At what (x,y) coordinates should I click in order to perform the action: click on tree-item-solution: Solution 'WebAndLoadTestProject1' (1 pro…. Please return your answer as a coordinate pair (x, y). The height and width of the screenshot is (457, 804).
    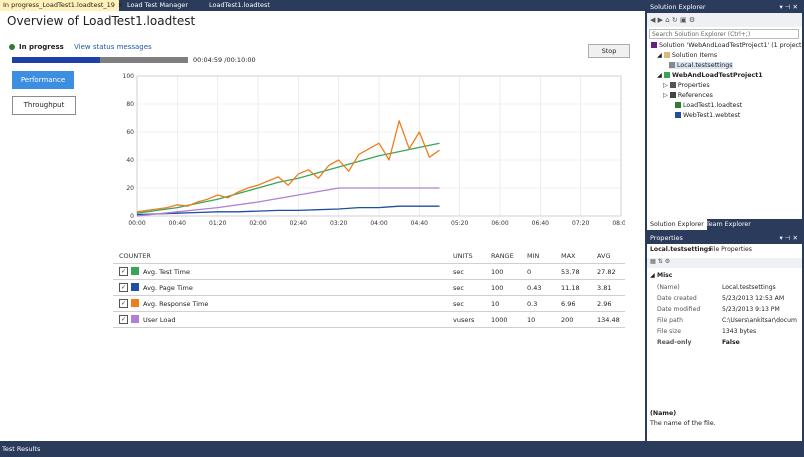
    Looking at the image, I should click on (727, 45).